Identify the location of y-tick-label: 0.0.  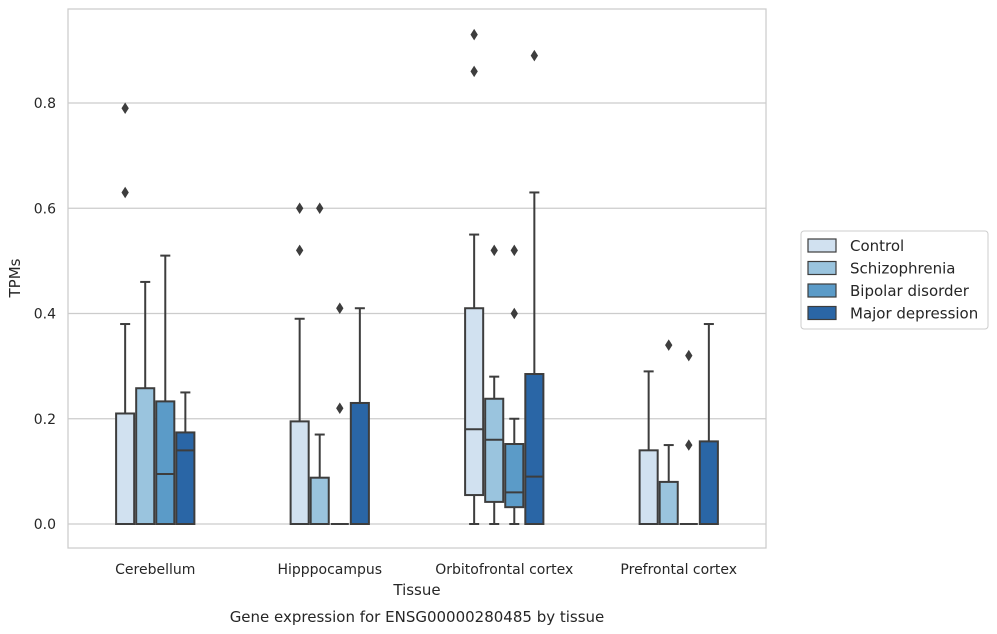
(45, 525).